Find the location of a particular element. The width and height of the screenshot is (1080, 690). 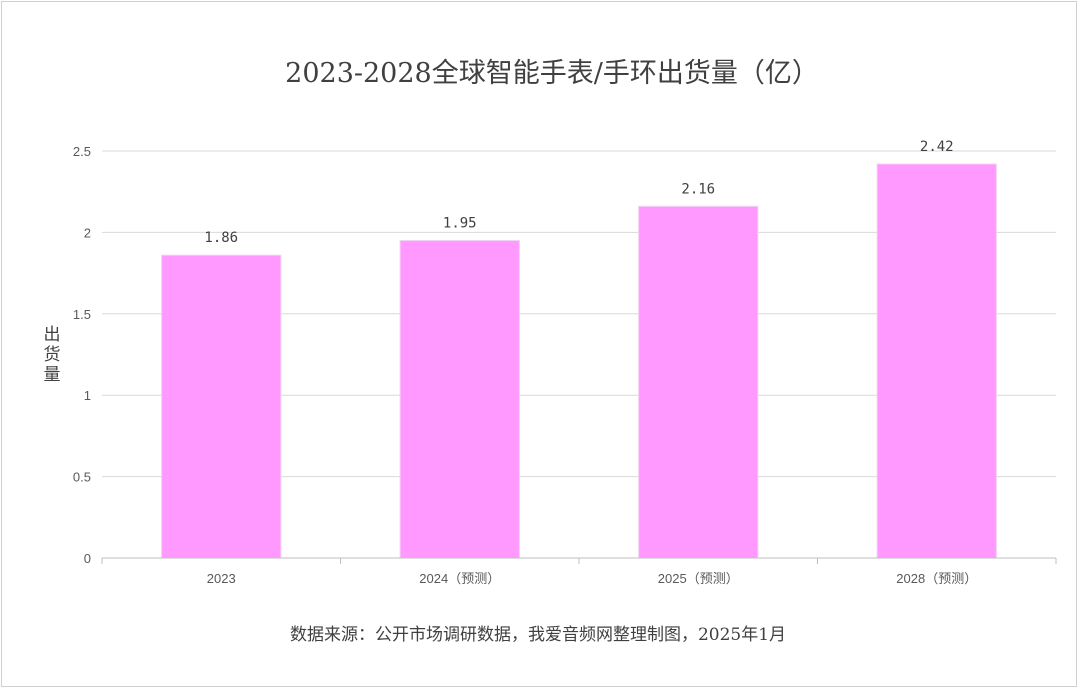

data-label: 1.95 is located at coordinates (460, 224).